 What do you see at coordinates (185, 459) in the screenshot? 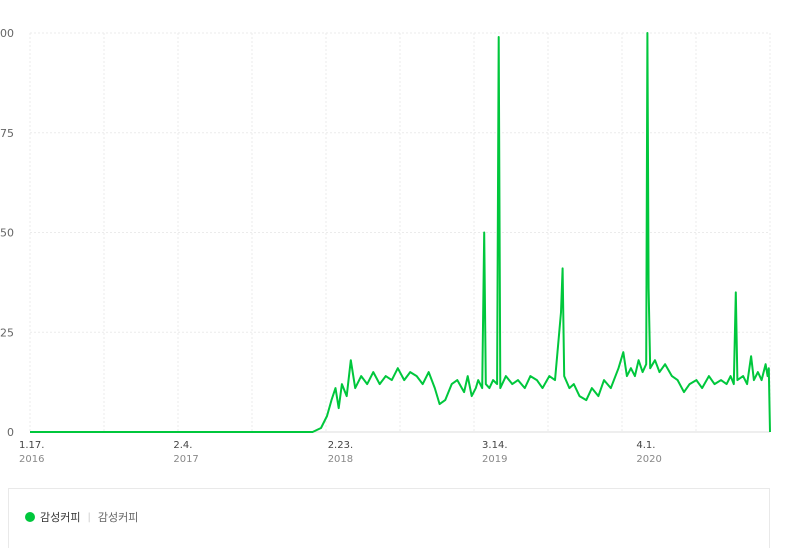
I see `x-tick-year-label: 2017` at bounding box center [185, 459].